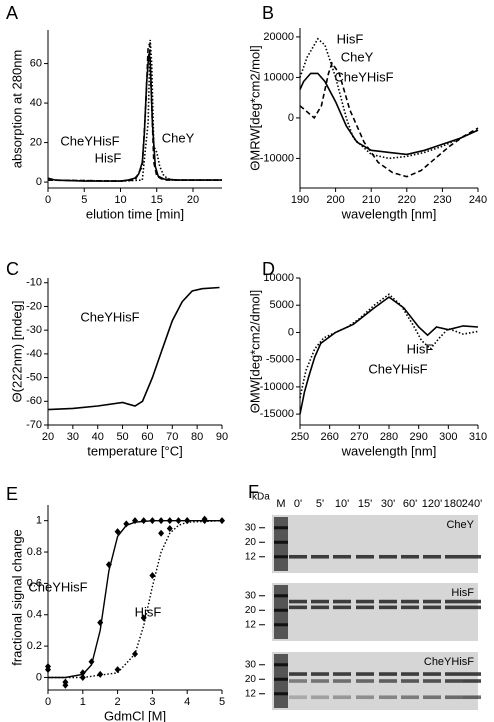 This screenshot has width=494, height=722. I want to click on lane-label: 0', so click(298, 504).